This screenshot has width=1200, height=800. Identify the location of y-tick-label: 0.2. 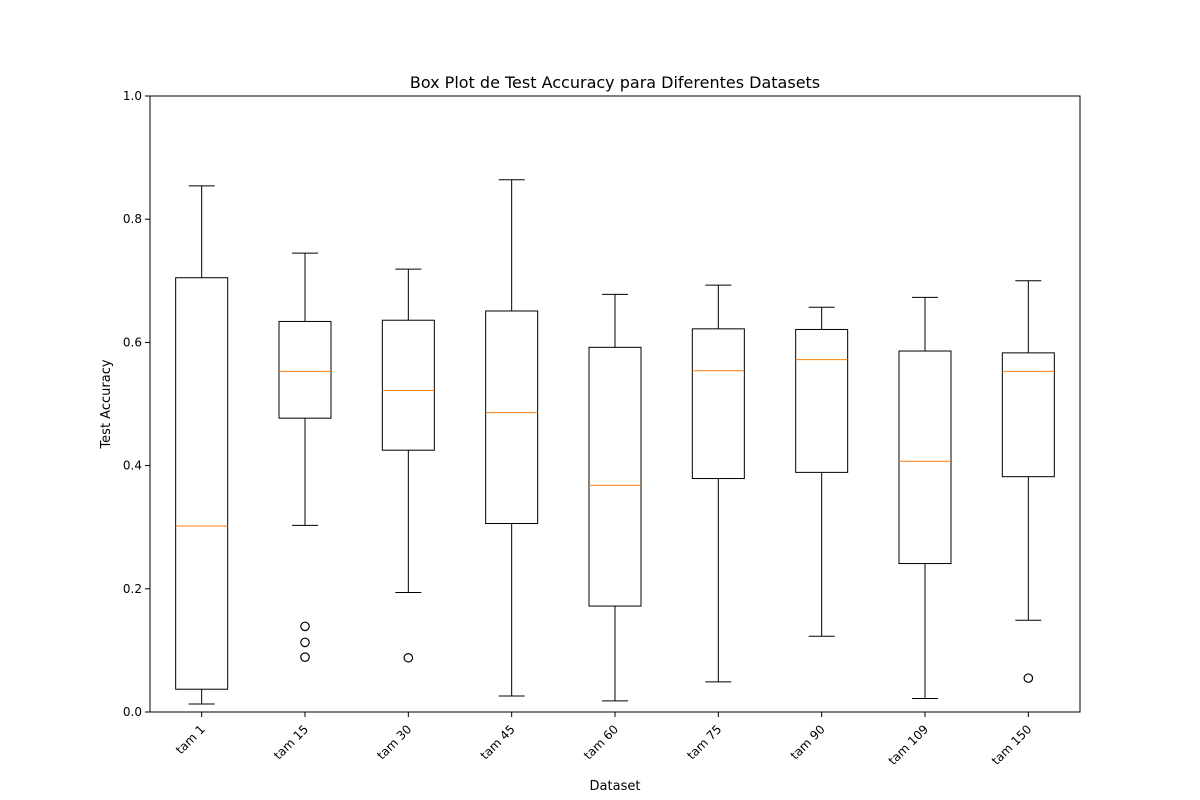
(132, 589).